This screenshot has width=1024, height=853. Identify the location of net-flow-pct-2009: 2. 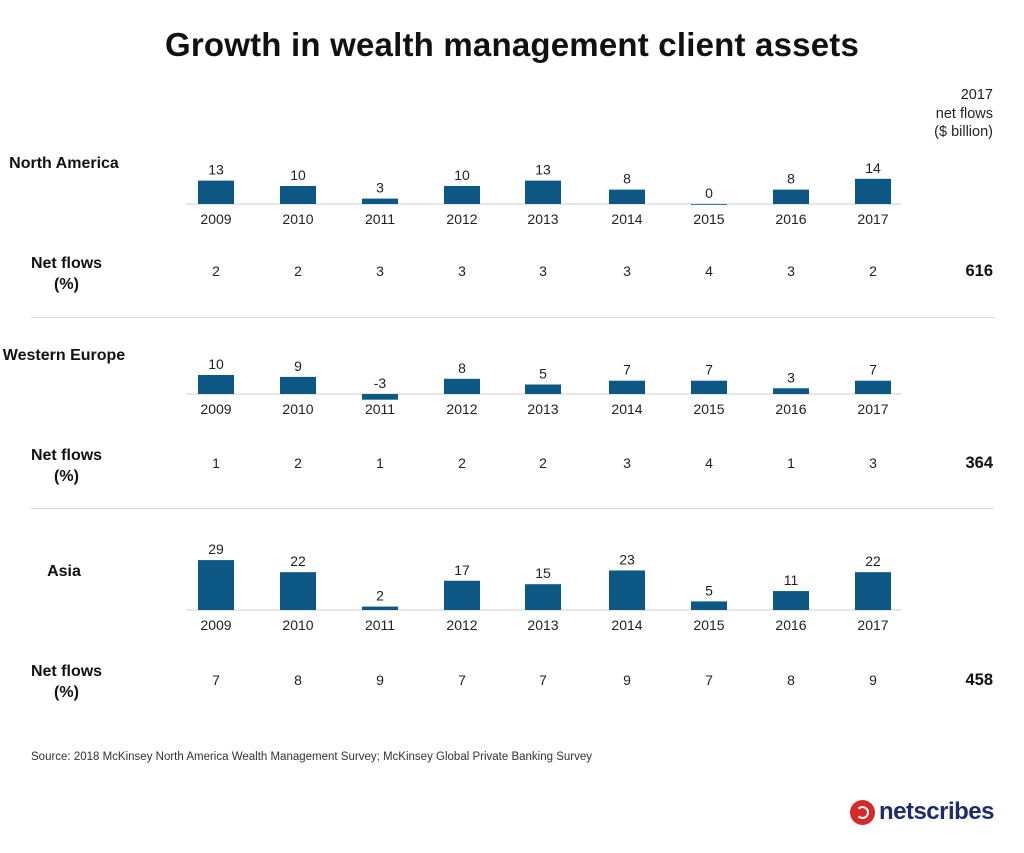
(216, 271).